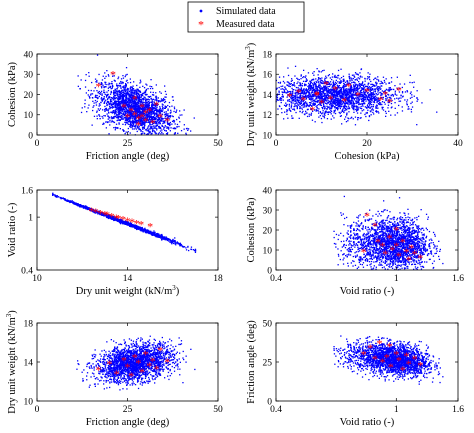  I want to click on simulated-series, so click(356, 95).